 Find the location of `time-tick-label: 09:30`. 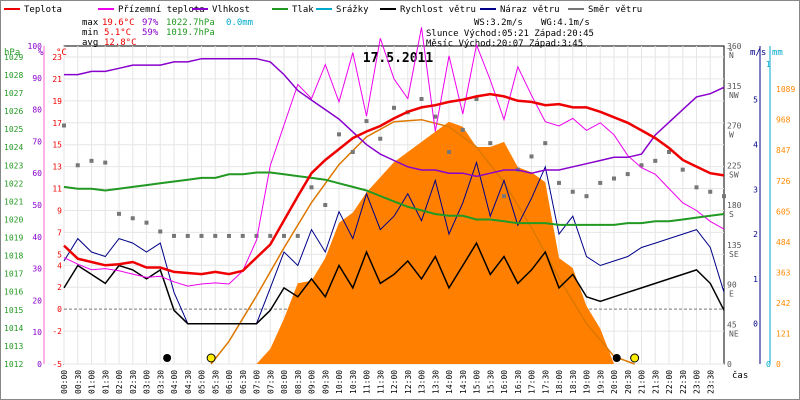

time-tick-label: 09:30 is located at coordinates (325, 382).